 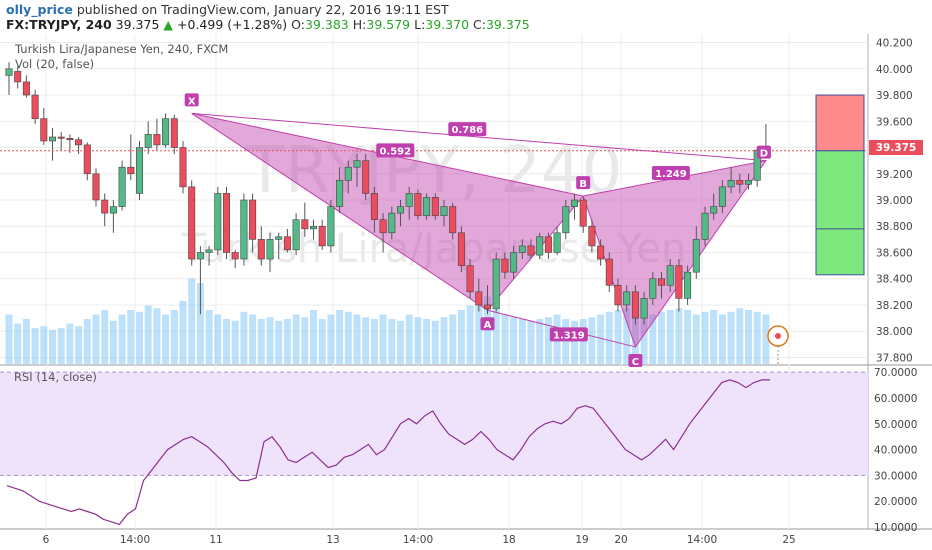 What do you see at coordinates (788, 540) in the screenshot?
I see `time-tick-label: 25` at bounding box center [788, 540].